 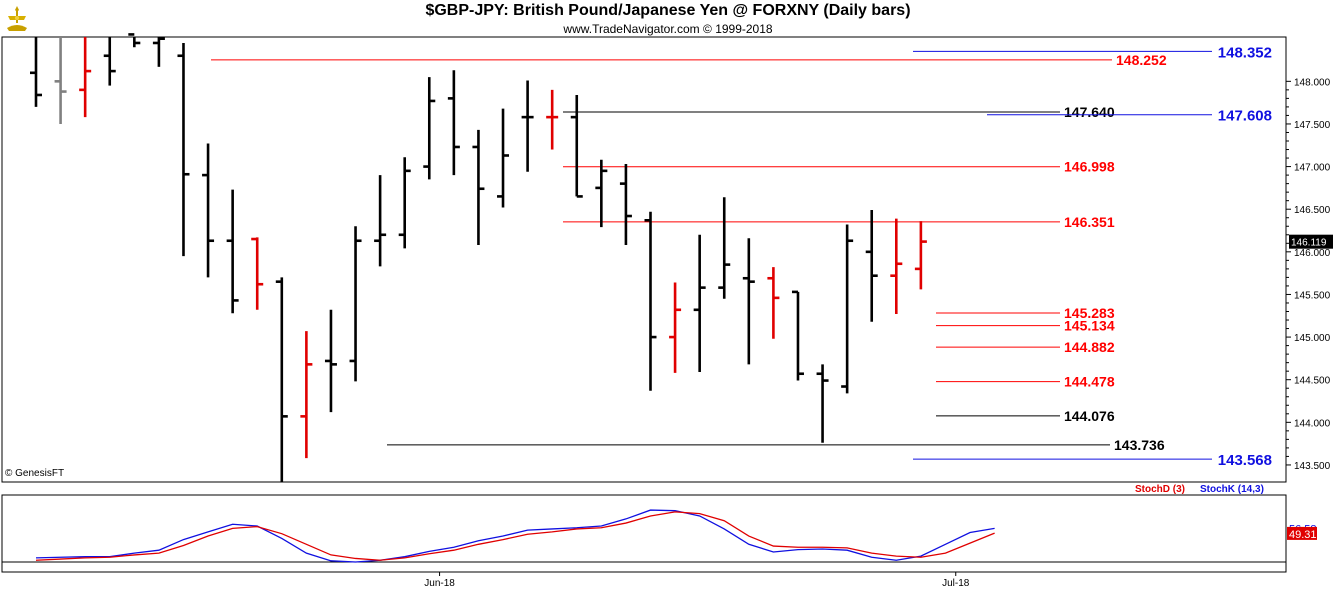 I want to click on price-tick-label: 148.000, so click(x=1312, y=82).